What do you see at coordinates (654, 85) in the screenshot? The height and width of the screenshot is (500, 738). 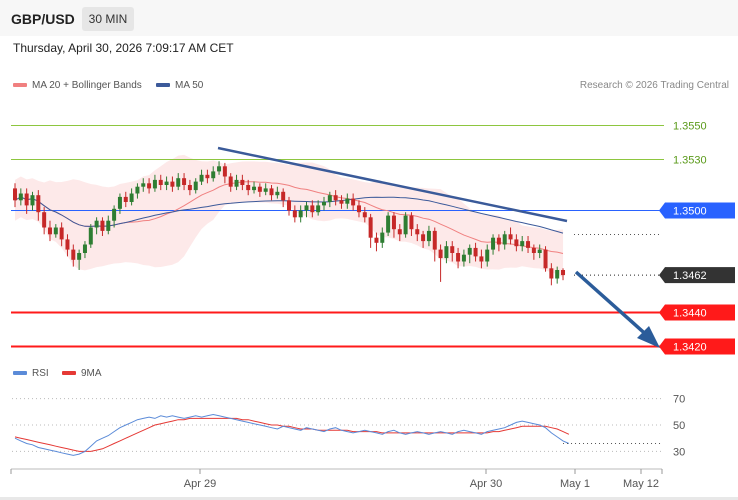 I see `research-credit: Research © 2026 Trading Central` at bounding box center [654, 85].